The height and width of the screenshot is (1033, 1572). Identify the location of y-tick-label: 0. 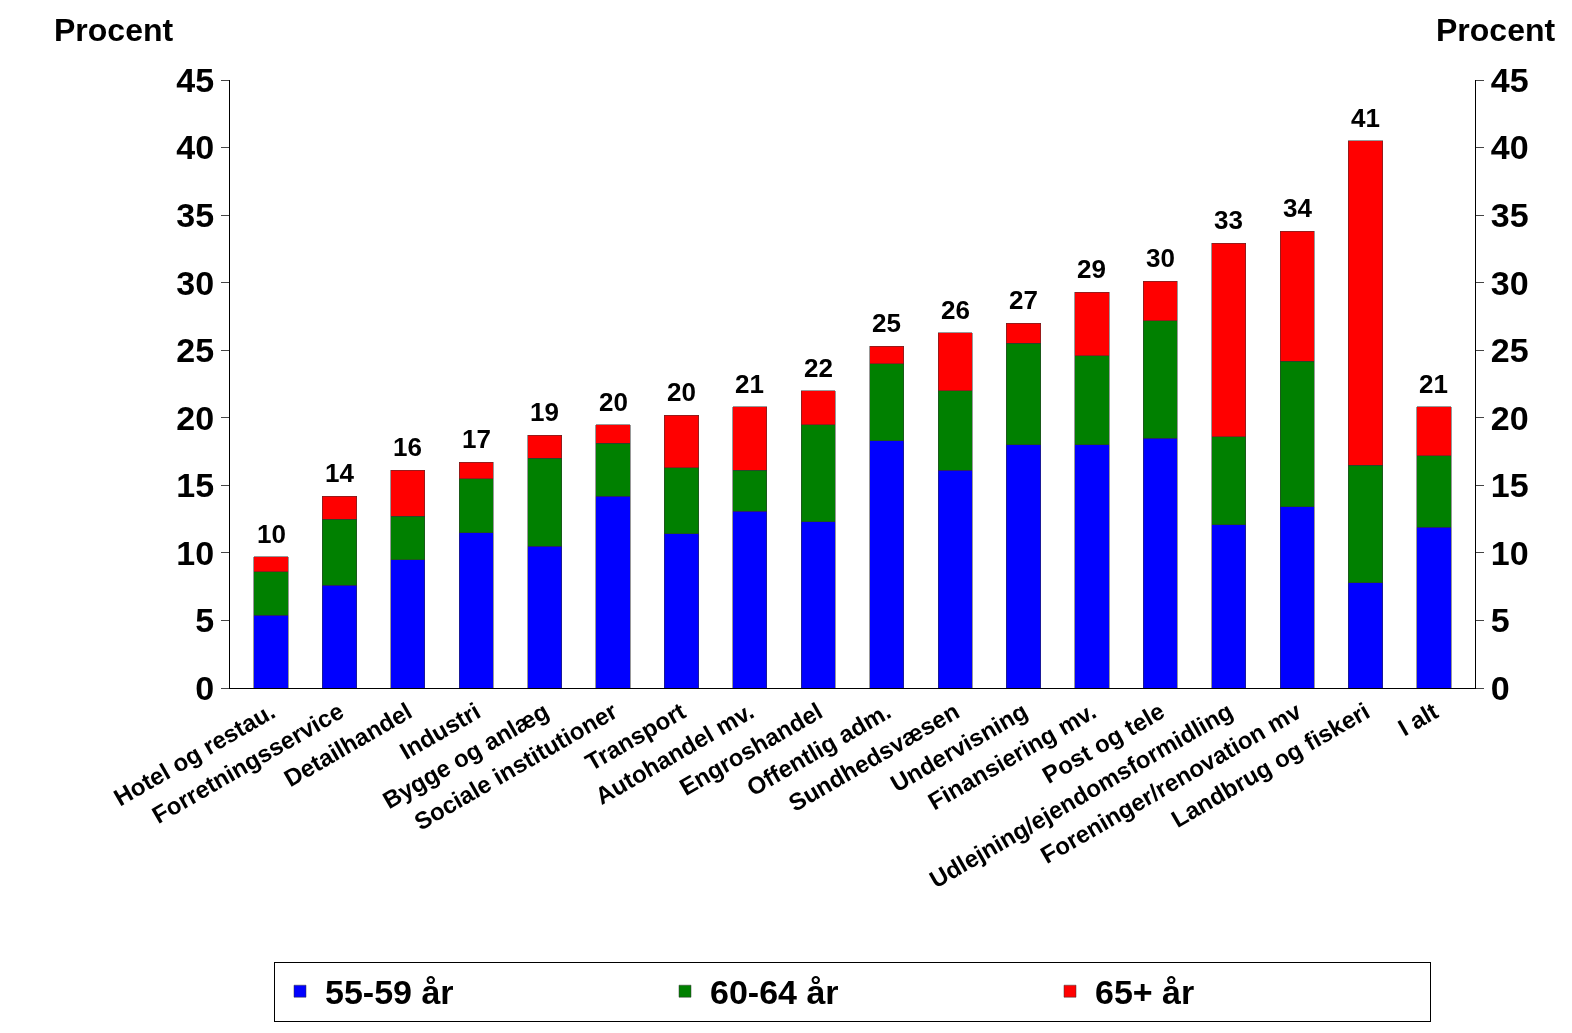
(205, 687).